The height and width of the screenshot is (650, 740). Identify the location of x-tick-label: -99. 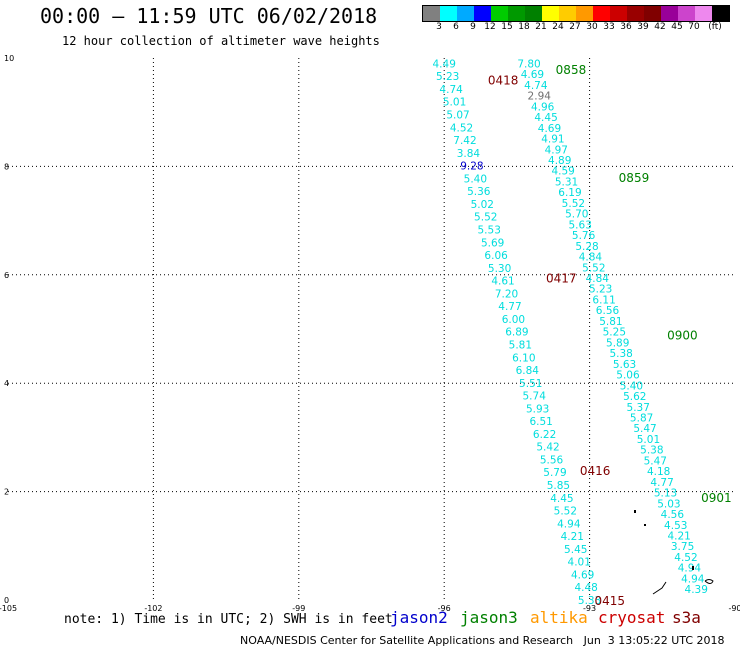
(298, 608).